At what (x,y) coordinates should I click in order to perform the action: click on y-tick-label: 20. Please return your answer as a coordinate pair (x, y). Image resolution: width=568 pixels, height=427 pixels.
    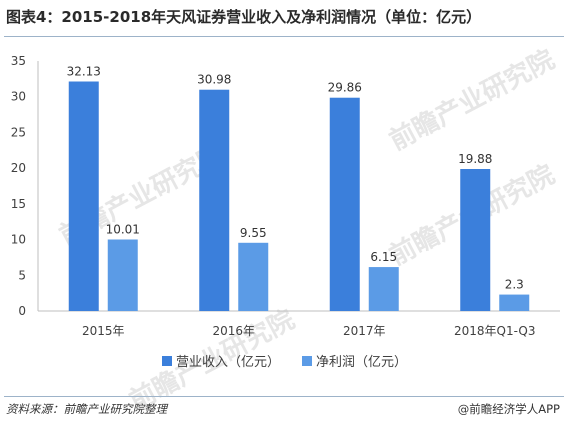
    Looking at the image, I should click on (18, 168).